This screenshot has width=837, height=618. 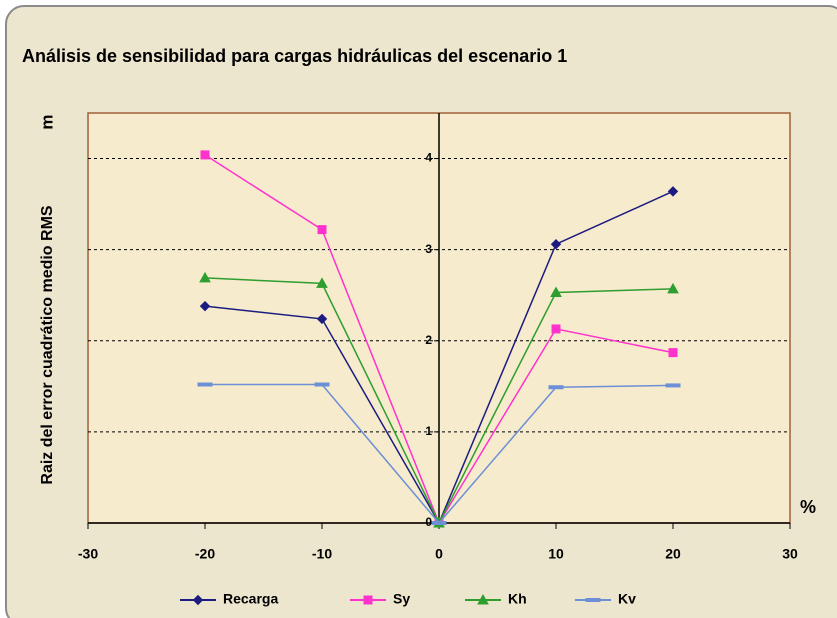 What do you see at coordinates (673, 554) in the screenshot?
I see `x-tick-label: 20` at bounding box center [673, 554].